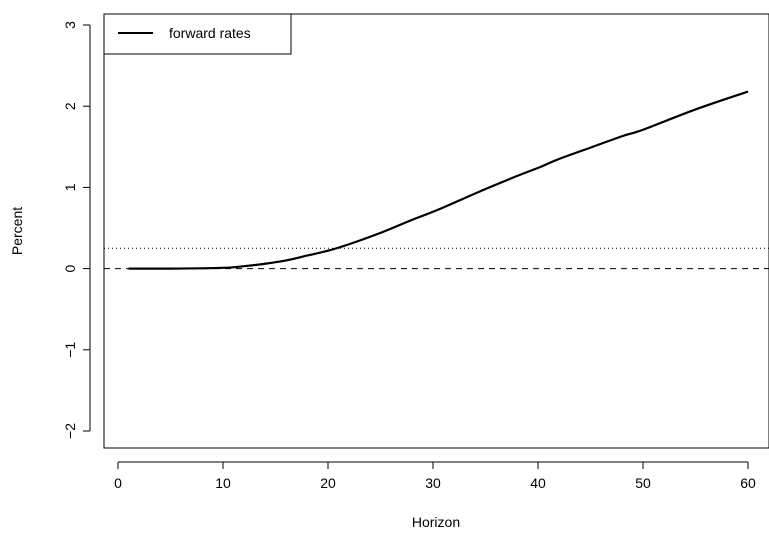  I want to click on x-axis: 0 10 20 30 40 50 60, so click(435, 476).